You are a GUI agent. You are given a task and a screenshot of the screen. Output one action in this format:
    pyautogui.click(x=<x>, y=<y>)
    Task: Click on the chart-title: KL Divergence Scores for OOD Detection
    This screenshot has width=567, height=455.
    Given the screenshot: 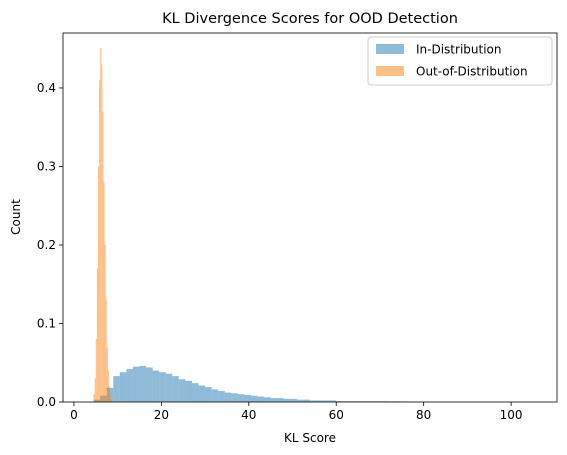 What is the action you would take?
    pyautogui.click(x=310, y=19)
    